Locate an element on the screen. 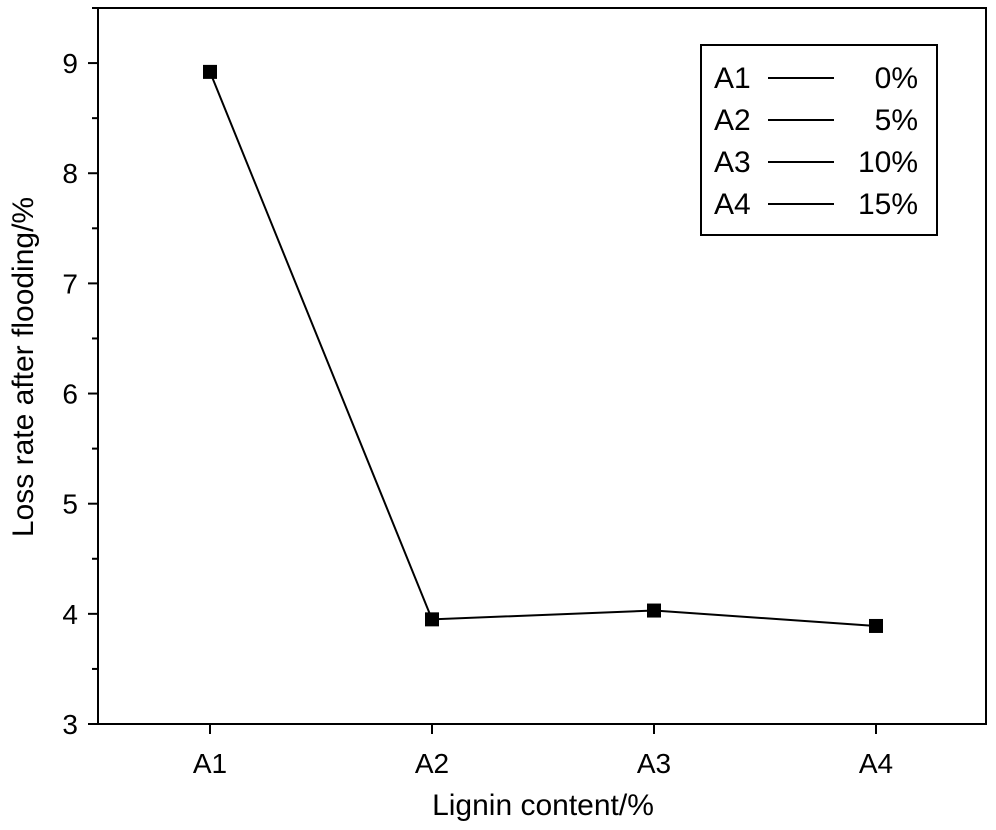  y-axis-label: Loss rate after flooding/% is located at coordinates (23, 367).